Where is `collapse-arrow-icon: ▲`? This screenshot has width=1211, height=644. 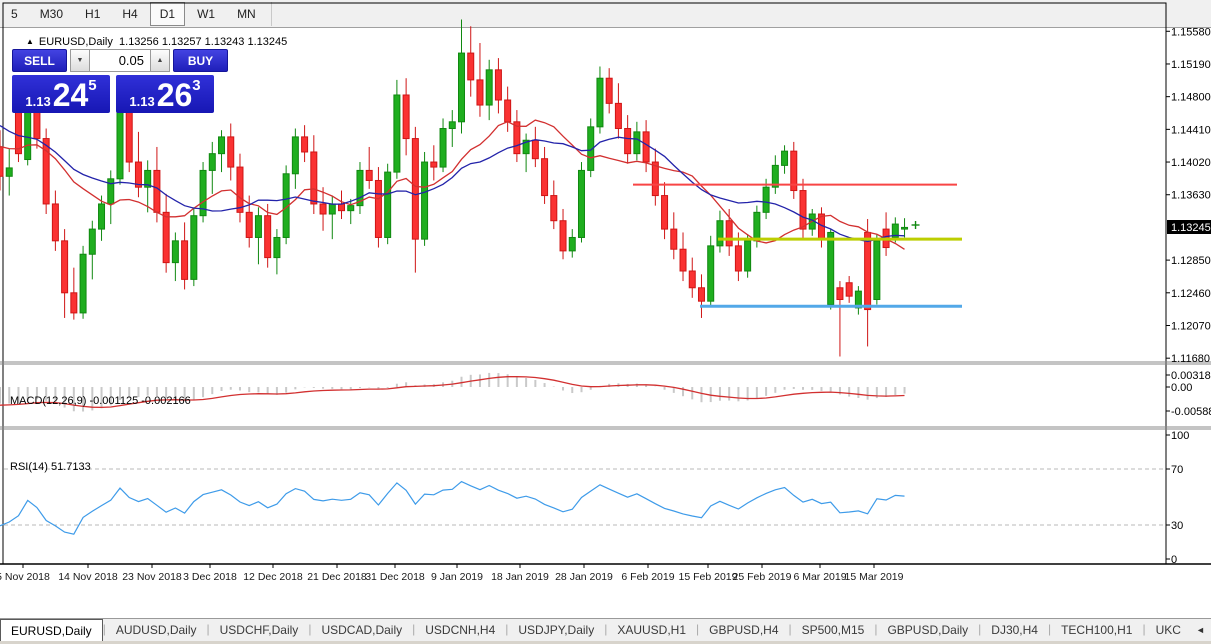 collapse-arrow-icon: ▲ is located at coordinates (30, 41).